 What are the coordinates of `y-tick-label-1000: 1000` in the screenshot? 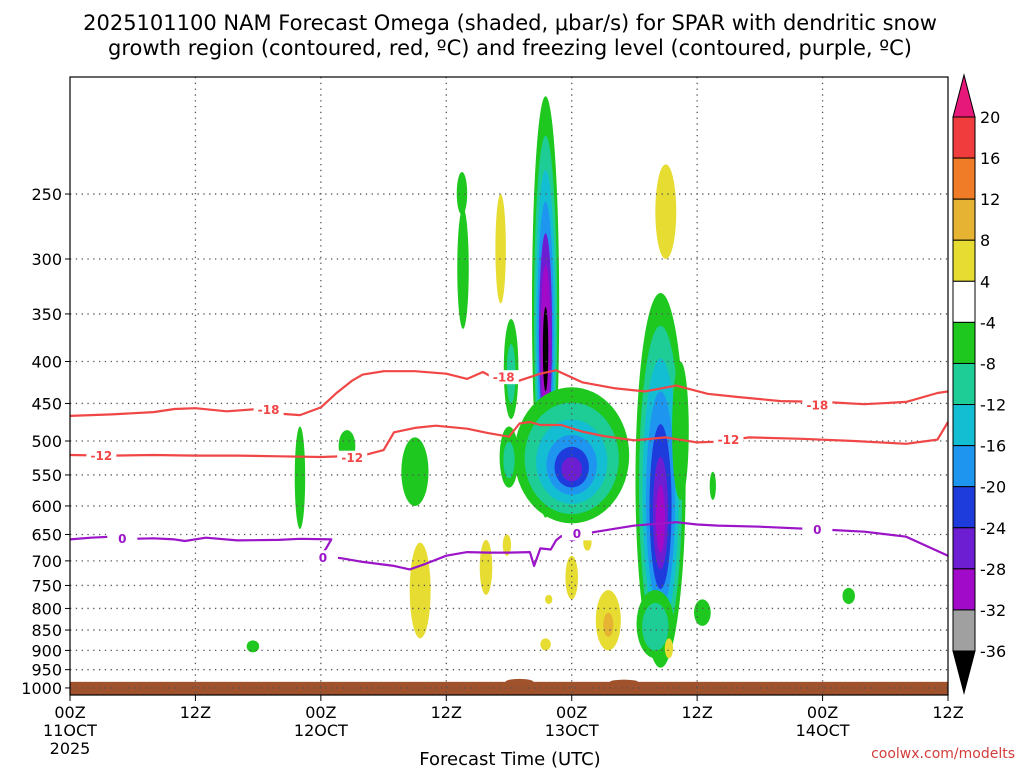 It's located at (41, 688).